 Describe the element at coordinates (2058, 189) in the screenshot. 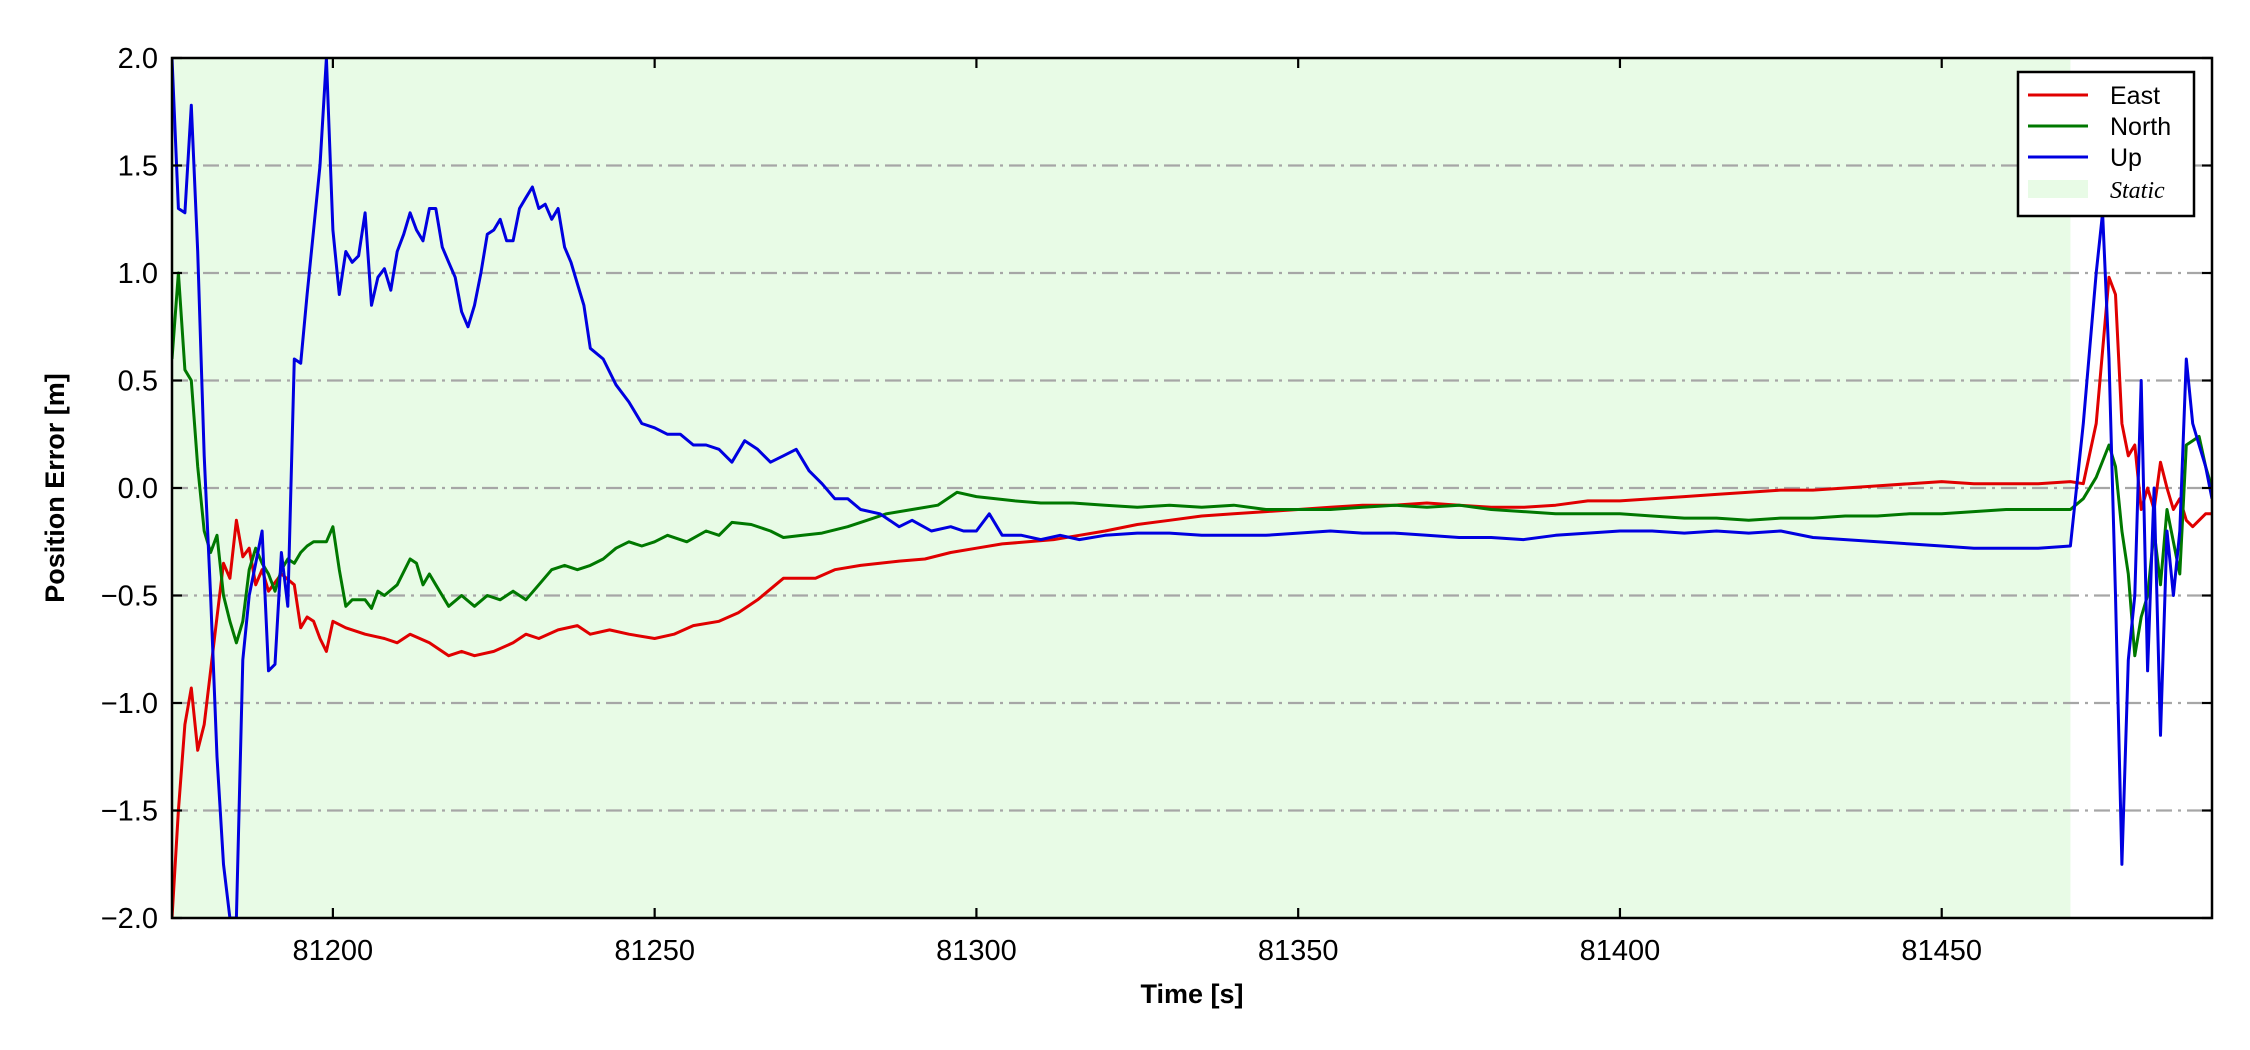

I see `legend-swatch-static` at that location.